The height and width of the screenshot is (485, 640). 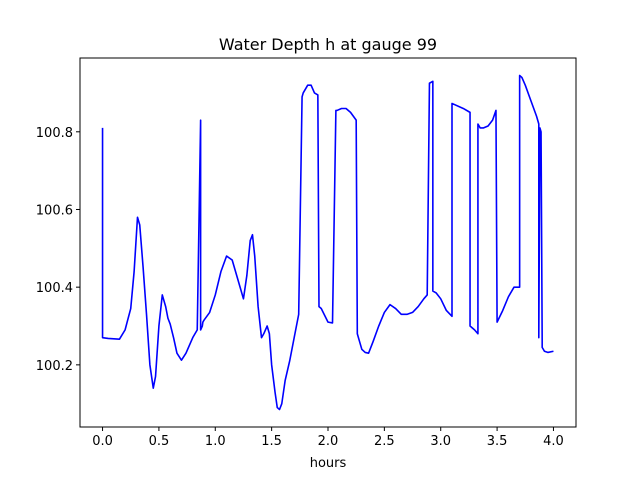 I want to click on x-tick-label: 3.0, so click(x=440, y=441).